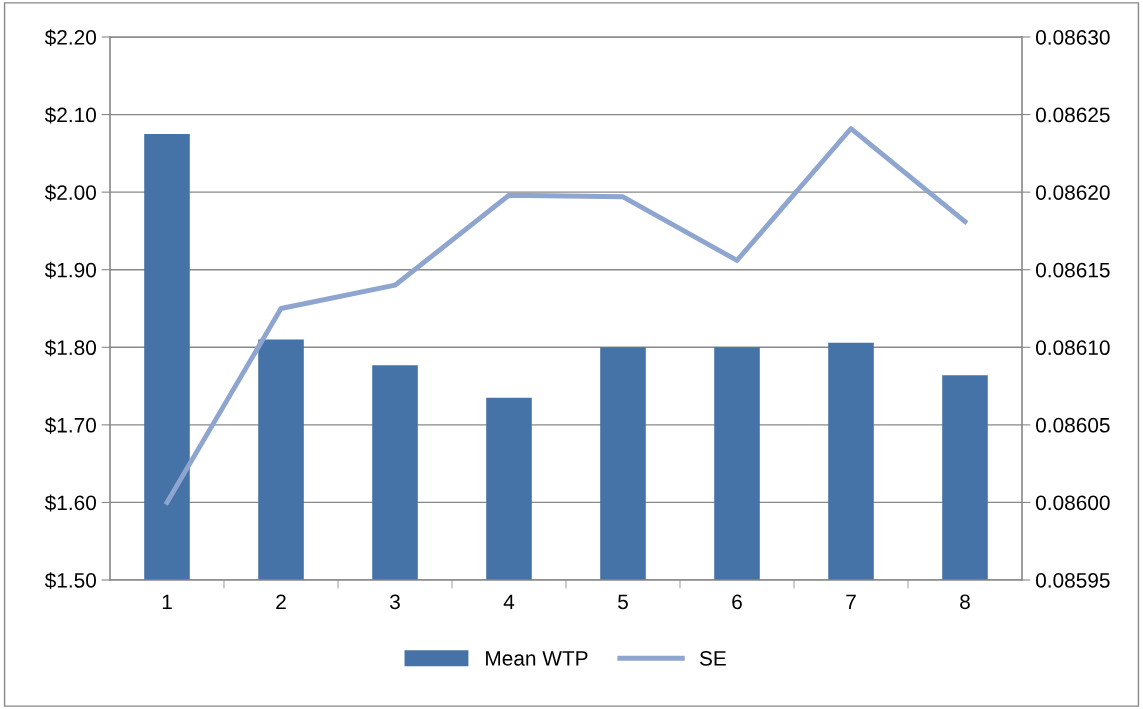  Describe the element at coordinates (1073, 270) in the screenshot. I see `y2-tick-label: 0.08615` at that location.